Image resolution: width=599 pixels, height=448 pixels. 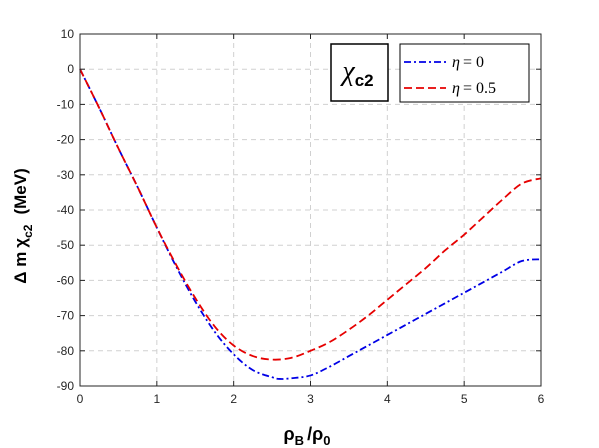 What do you see at coordinates (456, 88) in the screenshot?
I see `legend-eta-symbol-05: η` at bounding box center [456, 88].